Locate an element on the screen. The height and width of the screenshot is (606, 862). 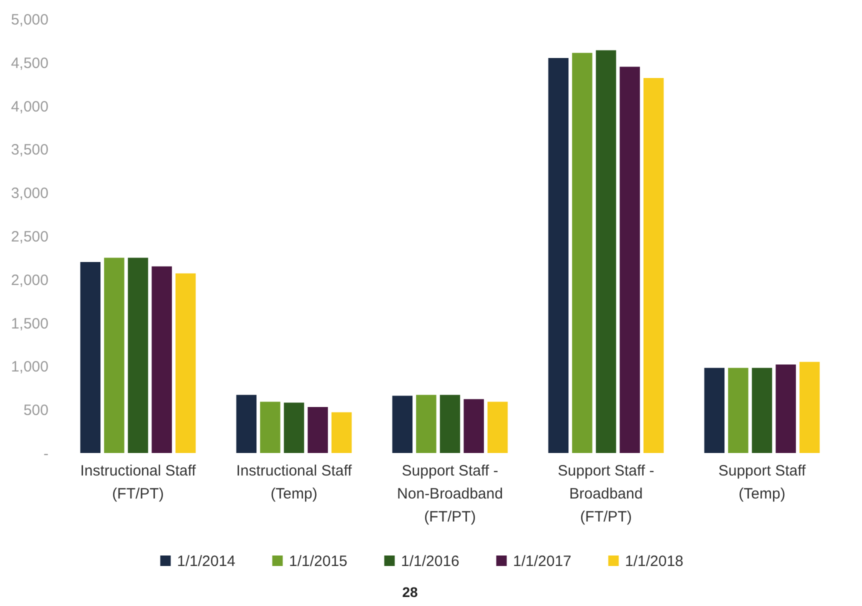
y-tick-label: 4,000 is located at coordinates (29, 107).